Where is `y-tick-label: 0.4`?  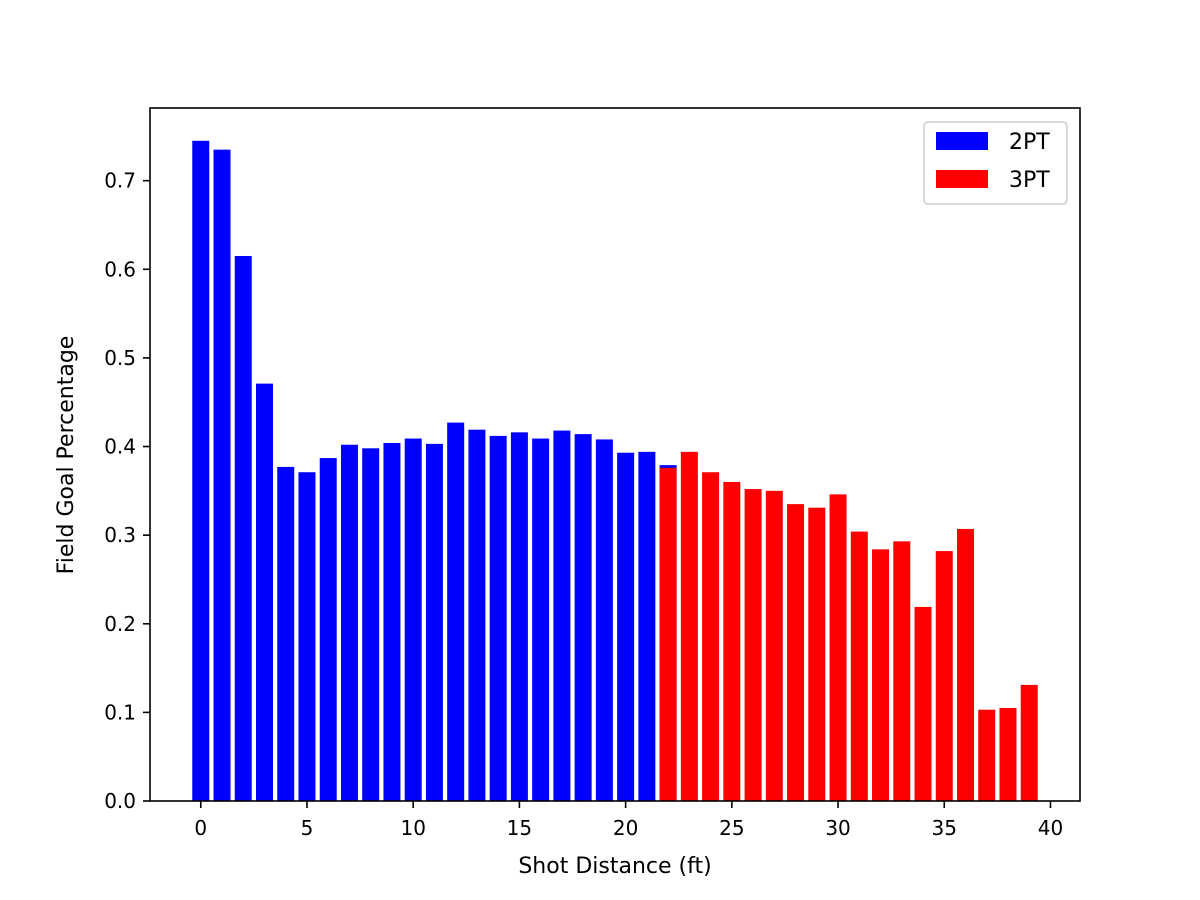
y-tick-label: 0.4 is located at coordinates (120, 447).